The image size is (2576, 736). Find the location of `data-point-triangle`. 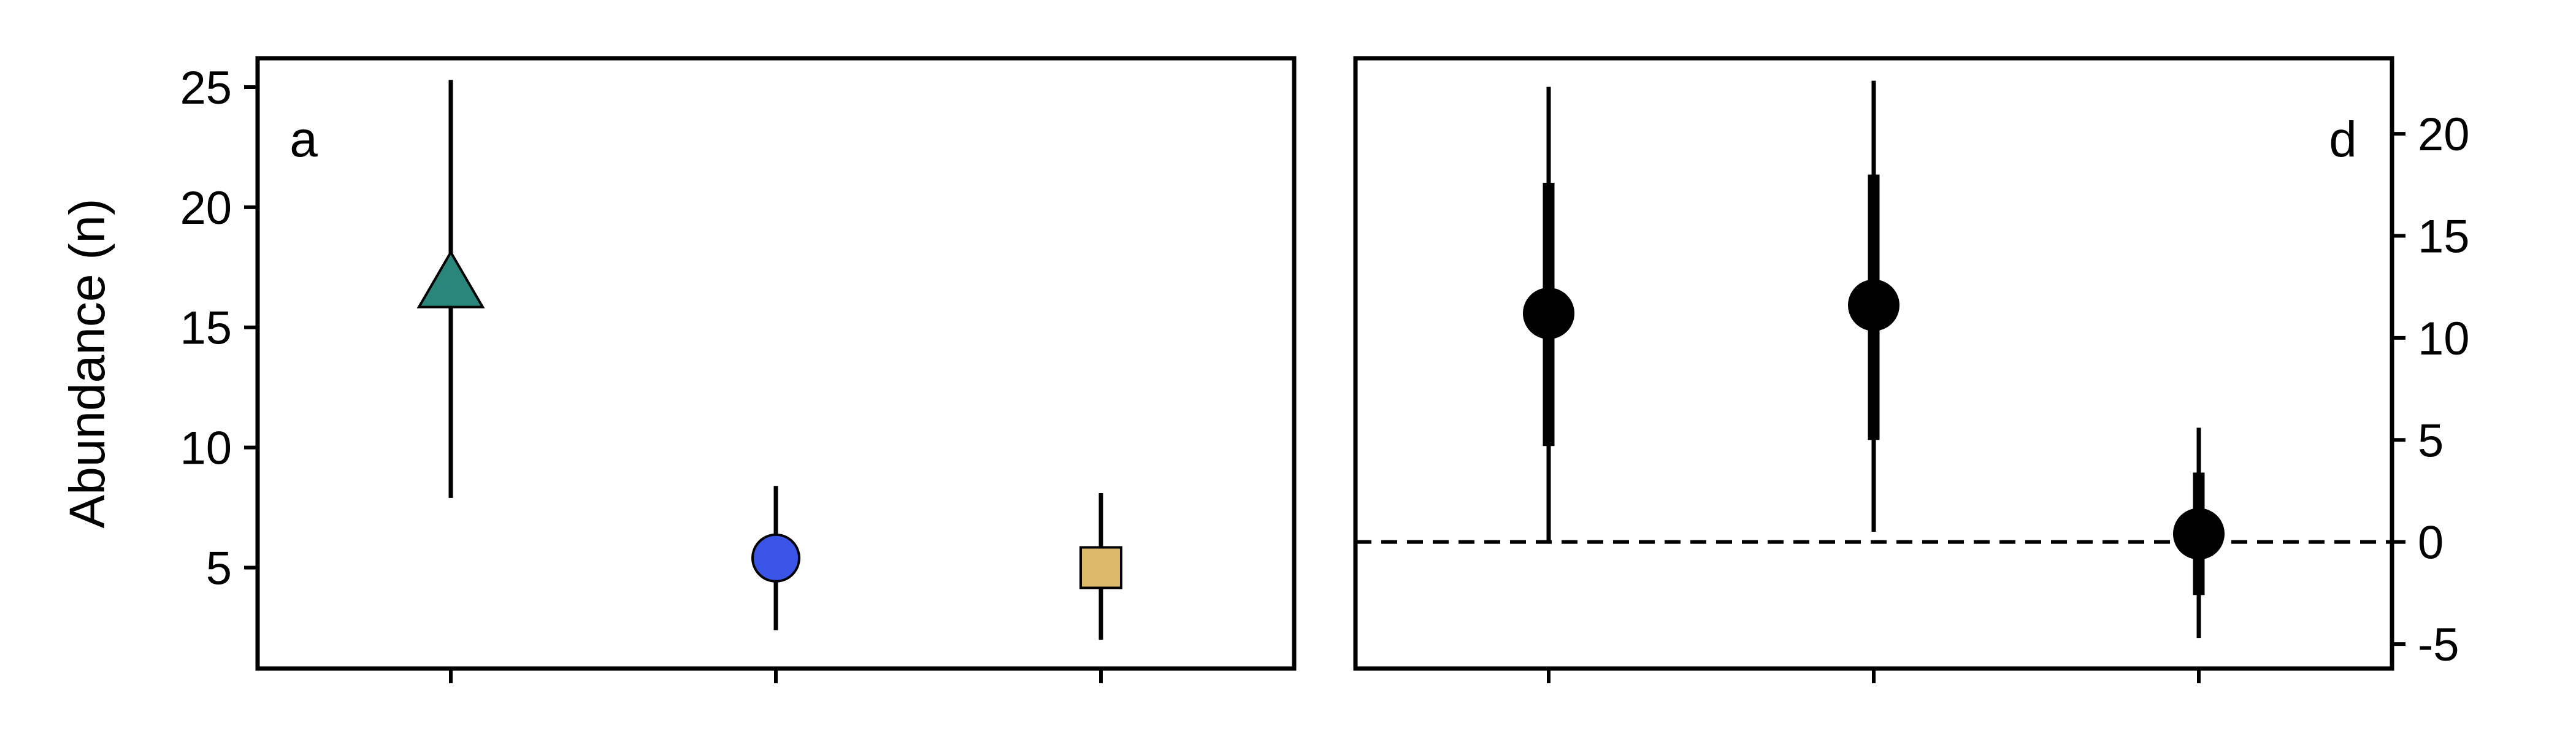

data-point-triangle is located at coordinates (450, 279).